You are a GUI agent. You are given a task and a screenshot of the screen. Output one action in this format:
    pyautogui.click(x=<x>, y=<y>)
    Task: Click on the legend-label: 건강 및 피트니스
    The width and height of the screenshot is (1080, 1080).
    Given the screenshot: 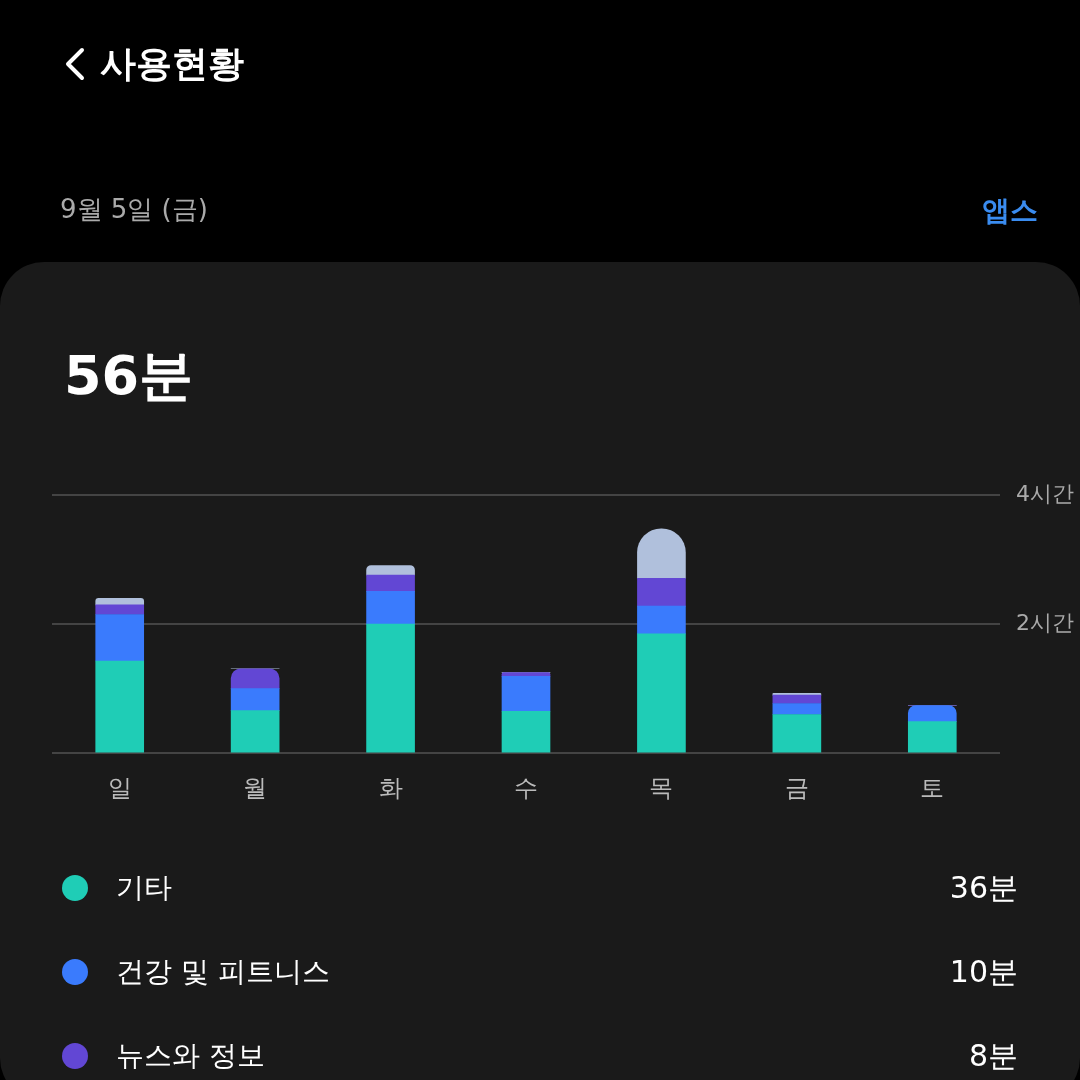 What is the action you would take?
    pyautogui.click(x=223, y=972)
    